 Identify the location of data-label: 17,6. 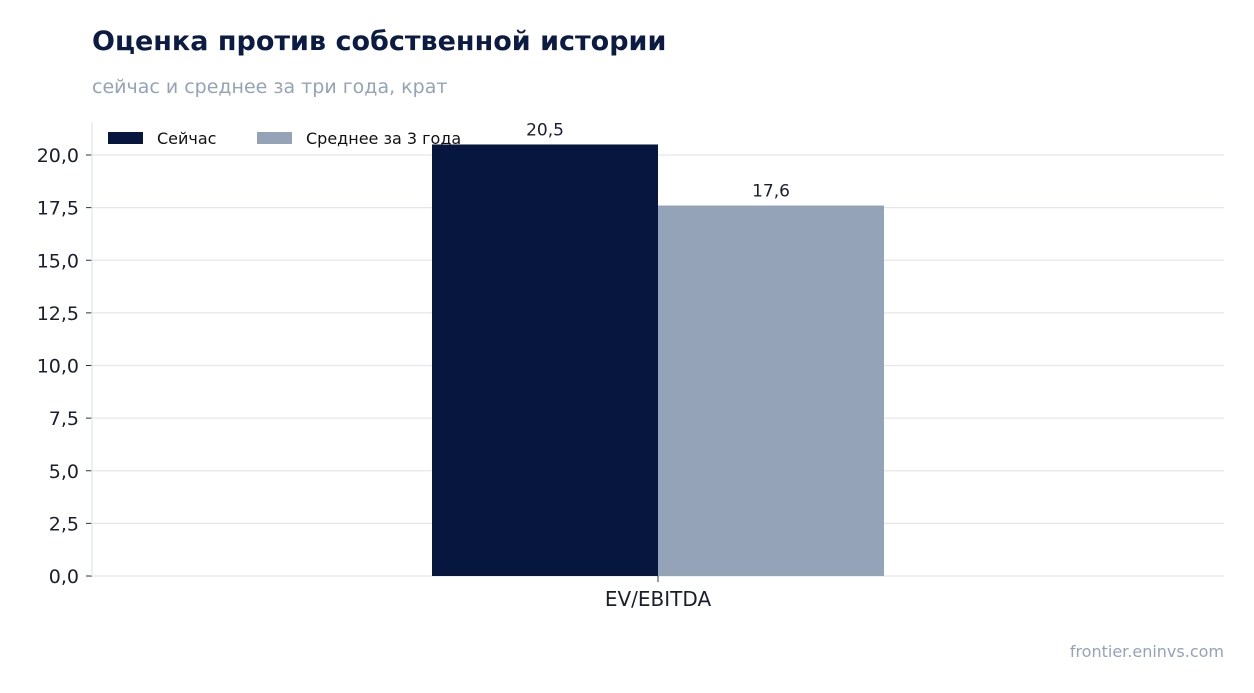
(771, 192).